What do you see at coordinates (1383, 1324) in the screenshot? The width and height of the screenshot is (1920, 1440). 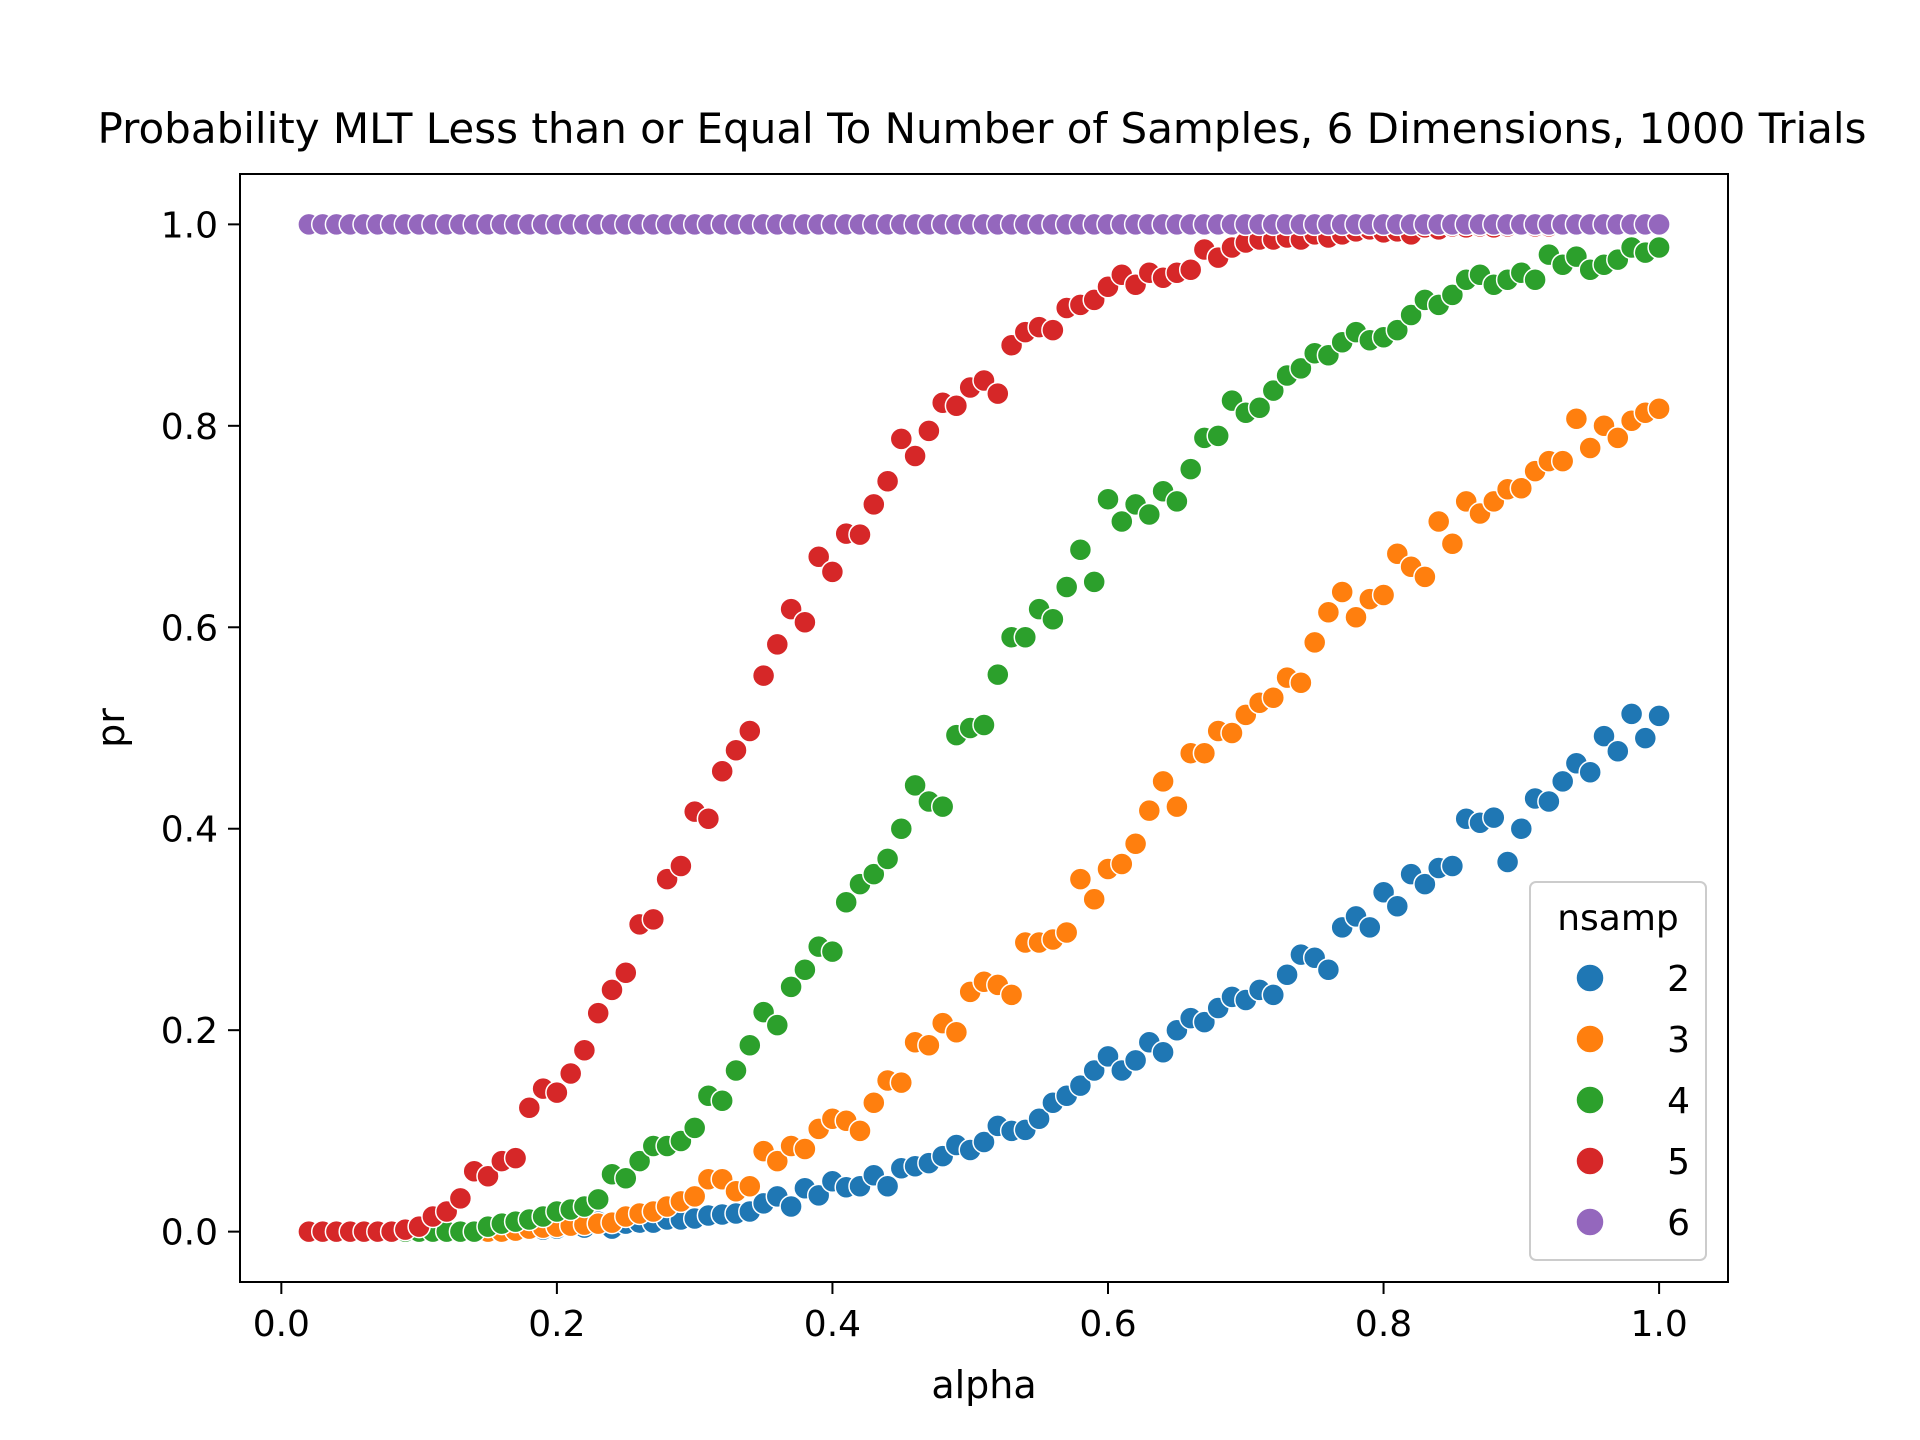 I see `x-tick-label: 0.8` at bounding box center [1383, 1324].